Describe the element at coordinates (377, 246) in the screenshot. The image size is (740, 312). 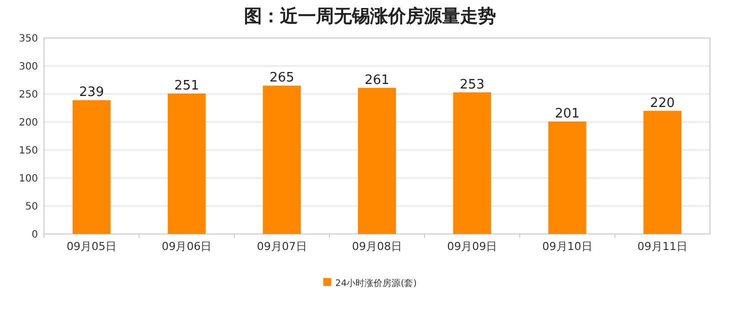
I see `x-tick-label: 09月08日` at that location.